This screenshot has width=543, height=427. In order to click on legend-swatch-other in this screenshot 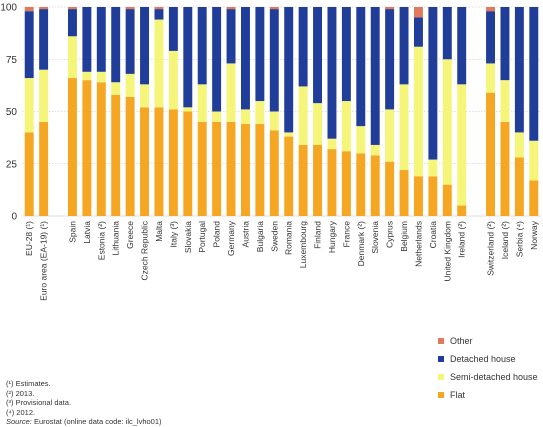, I will do `click(441, 341)`.